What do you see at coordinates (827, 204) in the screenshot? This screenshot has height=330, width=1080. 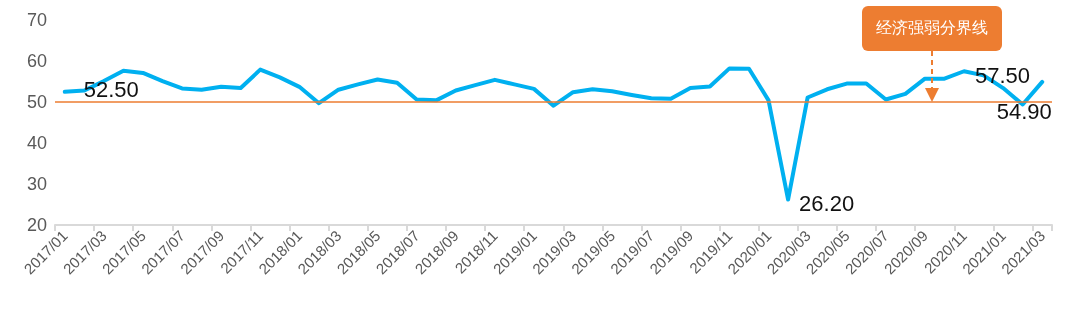 I see `data-label: 26.20` at bounding box center [827, 204].